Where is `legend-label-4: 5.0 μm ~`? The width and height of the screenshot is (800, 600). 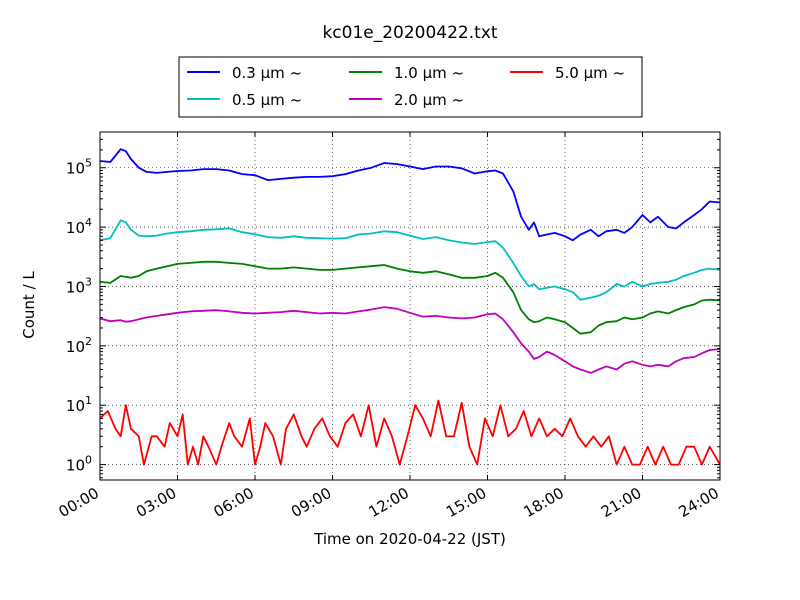
legend-label-4: 5.0 μm ~ is located at coordinates (590, 73).